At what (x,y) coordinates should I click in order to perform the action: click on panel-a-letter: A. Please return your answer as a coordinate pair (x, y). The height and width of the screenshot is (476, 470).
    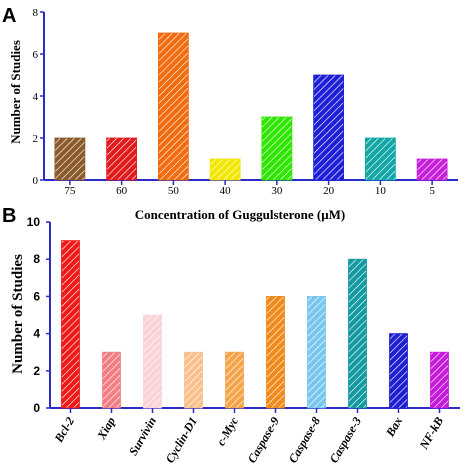
    Looking at the image, I should click on (9, 16).